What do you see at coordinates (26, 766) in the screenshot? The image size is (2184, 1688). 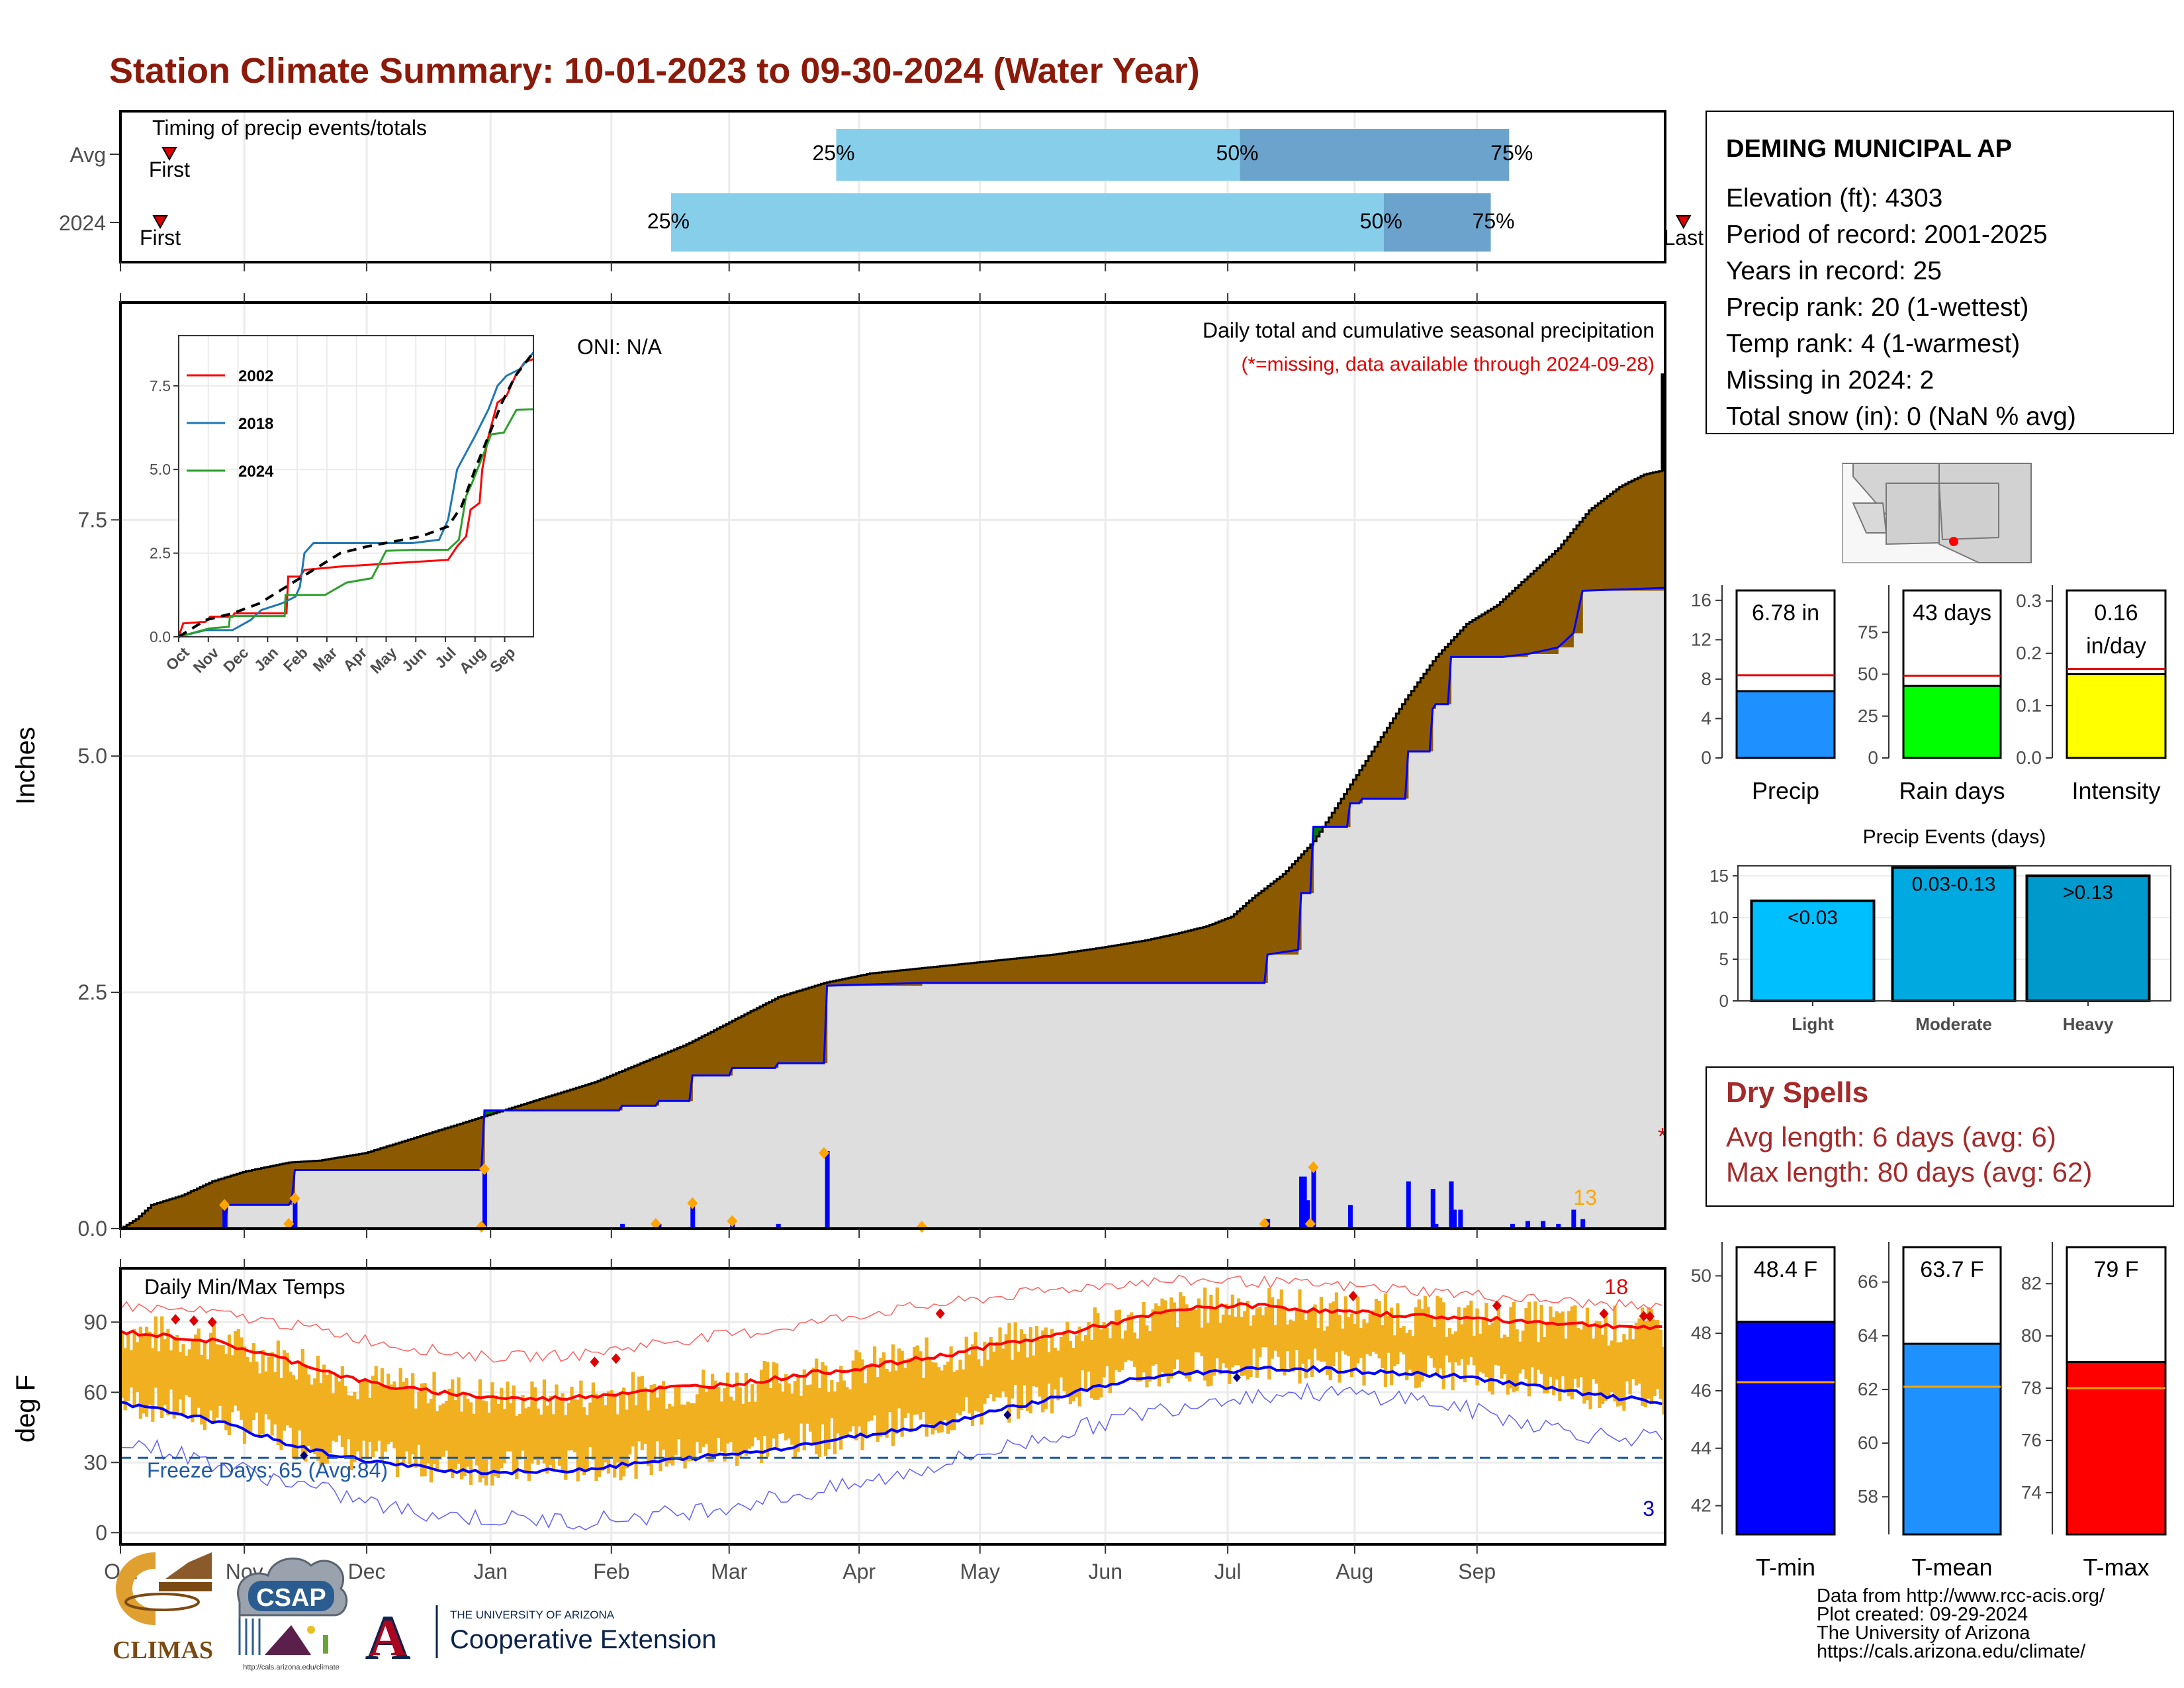 I see `precip-y-axis-label: Inches` at bounding box center [26, 766].